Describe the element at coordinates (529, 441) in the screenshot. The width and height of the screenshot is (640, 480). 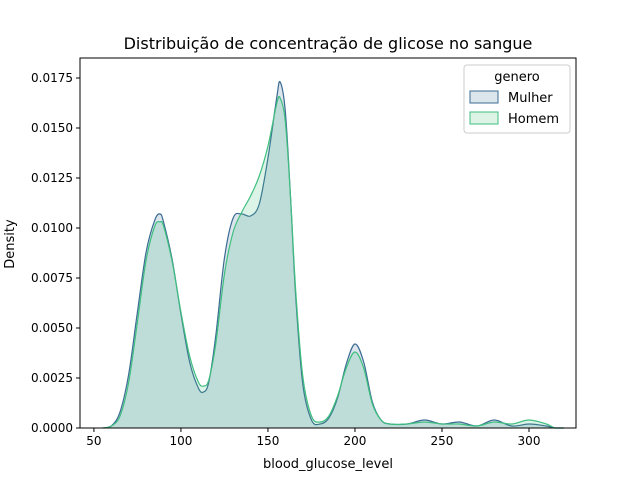
I see `x-tick-label: 300` at that location.